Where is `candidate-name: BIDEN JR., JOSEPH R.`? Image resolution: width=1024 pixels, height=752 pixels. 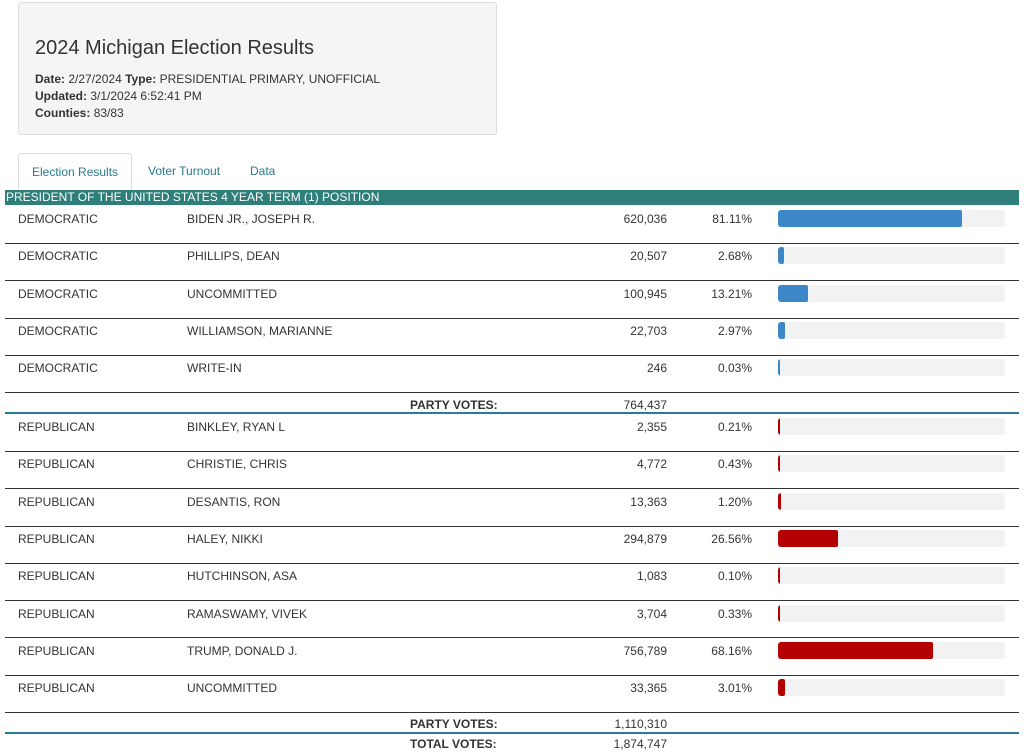
candidate-name: BIDEN JR., JOSEPH R. is located at coordinates (251, 219).